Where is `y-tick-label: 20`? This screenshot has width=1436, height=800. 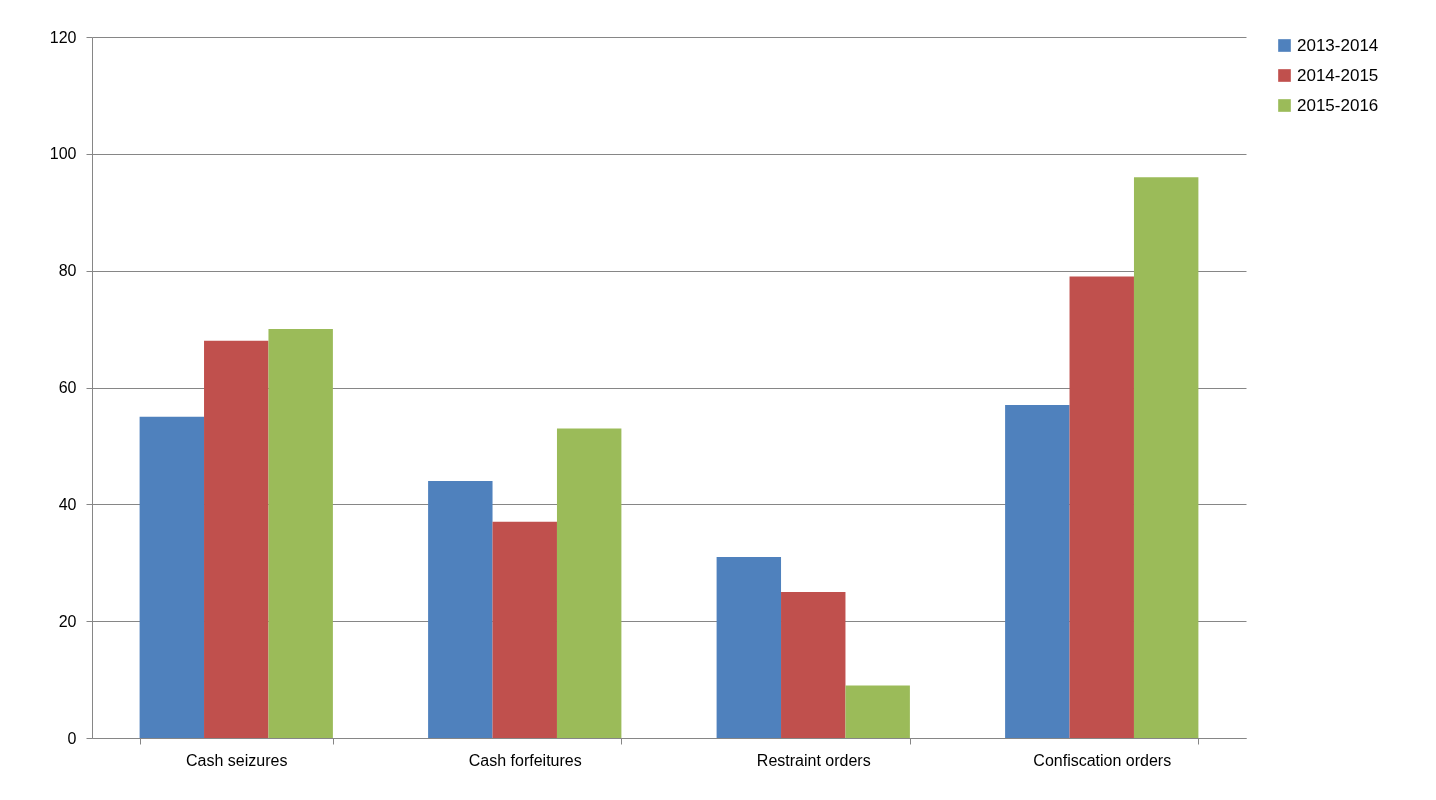 y-tick-label: 20 is located at coordinates (67, 621).